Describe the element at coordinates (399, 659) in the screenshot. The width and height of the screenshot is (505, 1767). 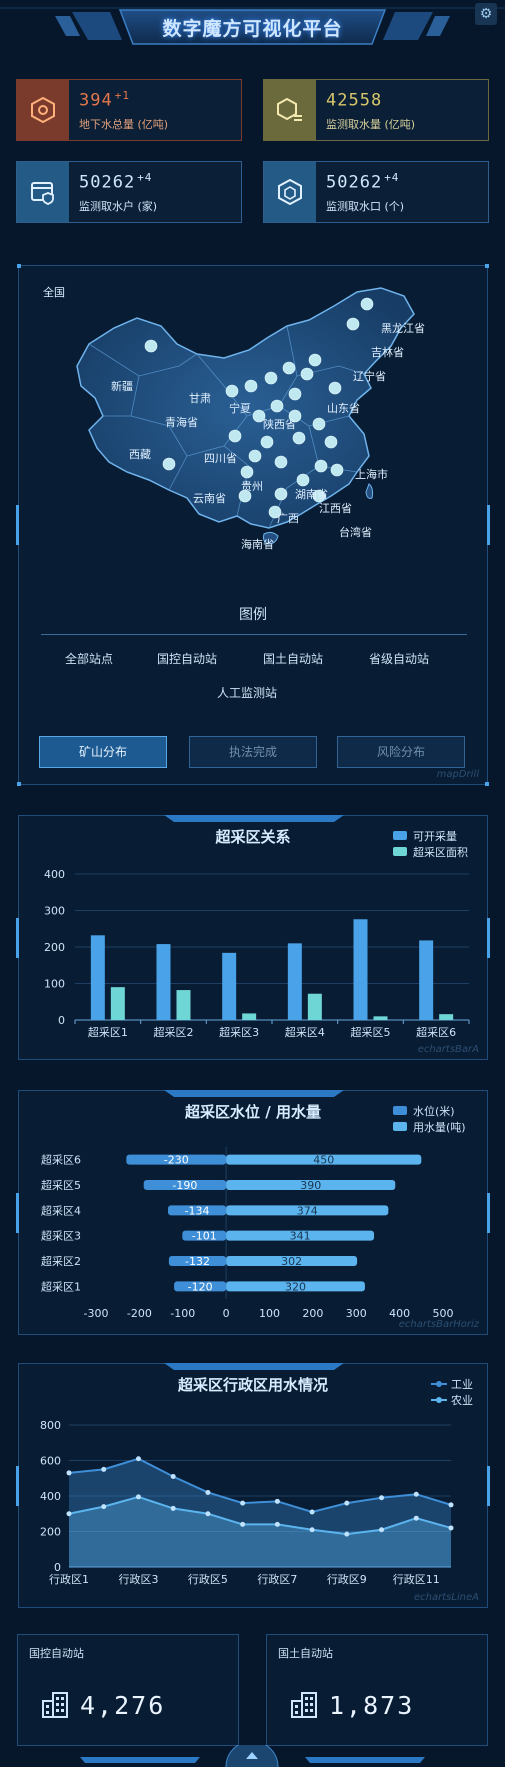
I see `legend-item-provincial: 省级自动站` at that location.